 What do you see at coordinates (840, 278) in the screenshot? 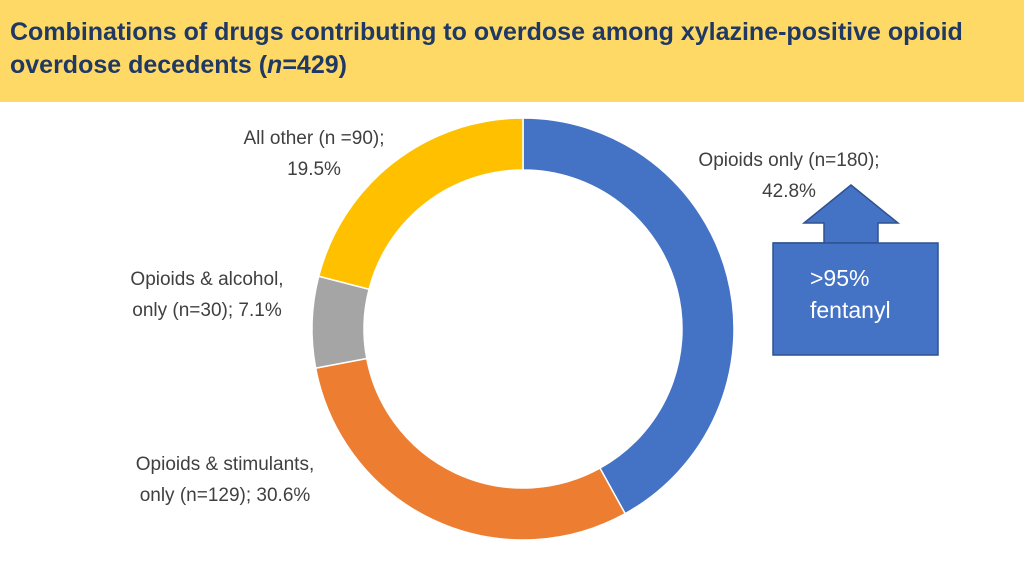
I see `callout-line1: >95%` at bounding box center [840, 278].